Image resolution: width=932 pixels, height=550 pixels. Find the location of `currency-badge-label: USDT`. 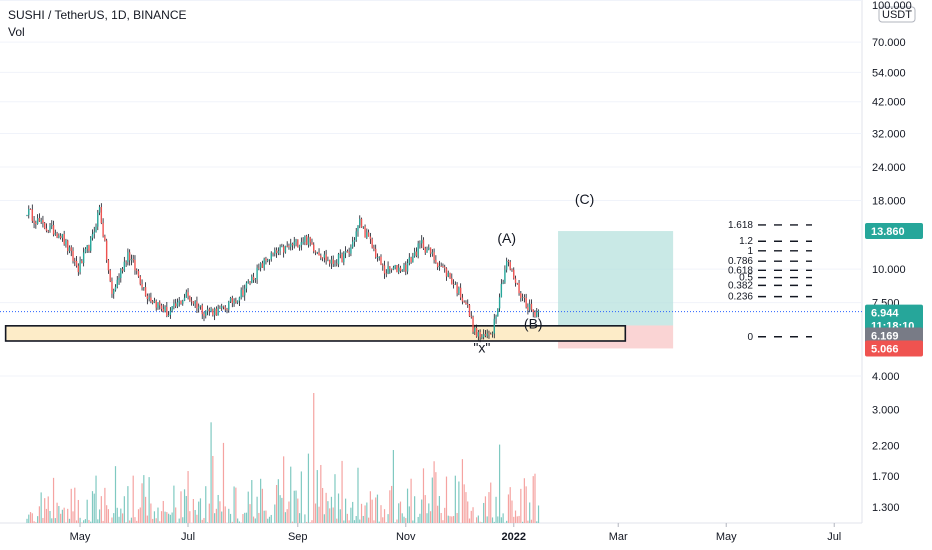

currency-badge-label: USDT is located at coordinates (897, 15).